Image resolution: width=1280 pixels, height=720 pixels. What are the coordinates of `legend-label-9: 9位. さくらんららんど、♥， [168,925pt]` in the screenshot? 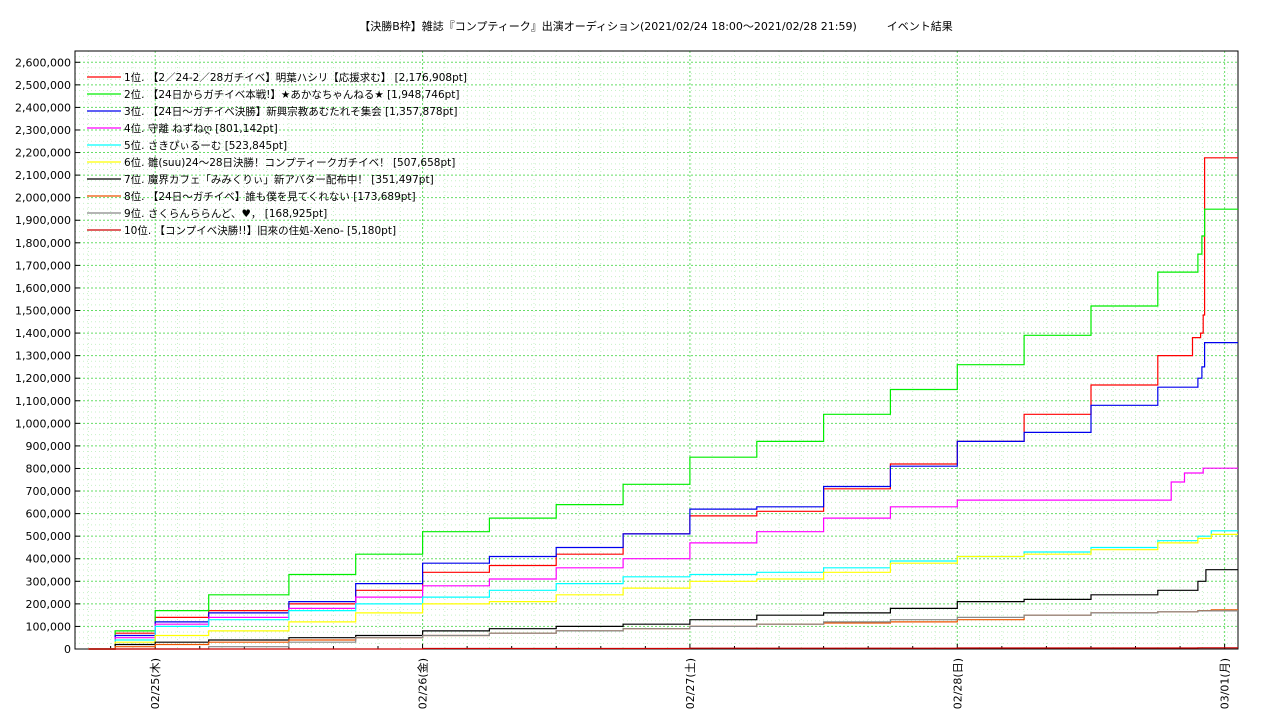 It's located at (225, 213).